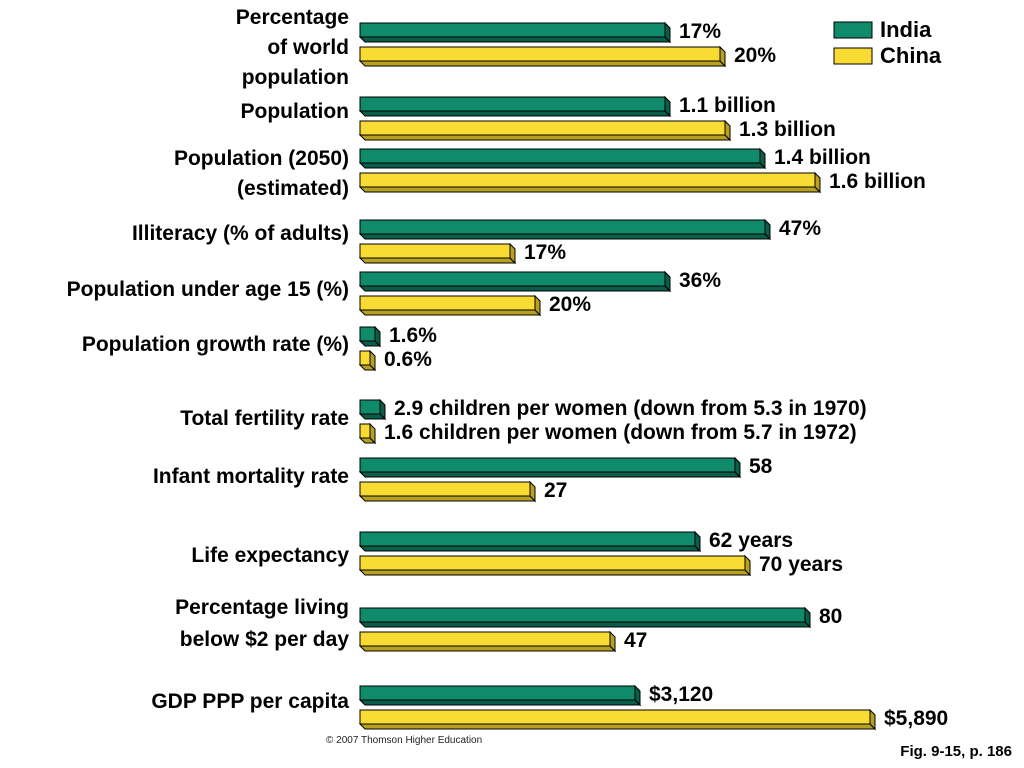 Image resolution: width=1024 pixels, height=768 pixels. What do you see at coordinates (830, 616) in the screenshot?
I see `value-label-india-9: 80` at bounding box center [830, 616].